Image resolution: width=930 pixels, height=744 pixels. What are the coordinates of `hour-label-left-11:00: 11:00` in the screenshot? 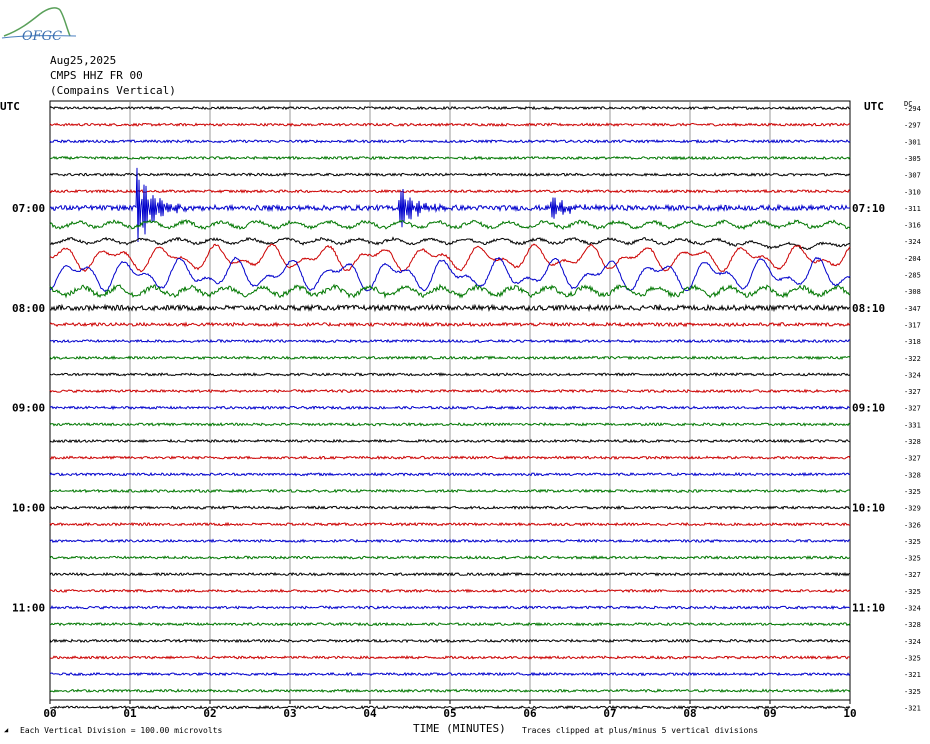 It's located at (28, 608).